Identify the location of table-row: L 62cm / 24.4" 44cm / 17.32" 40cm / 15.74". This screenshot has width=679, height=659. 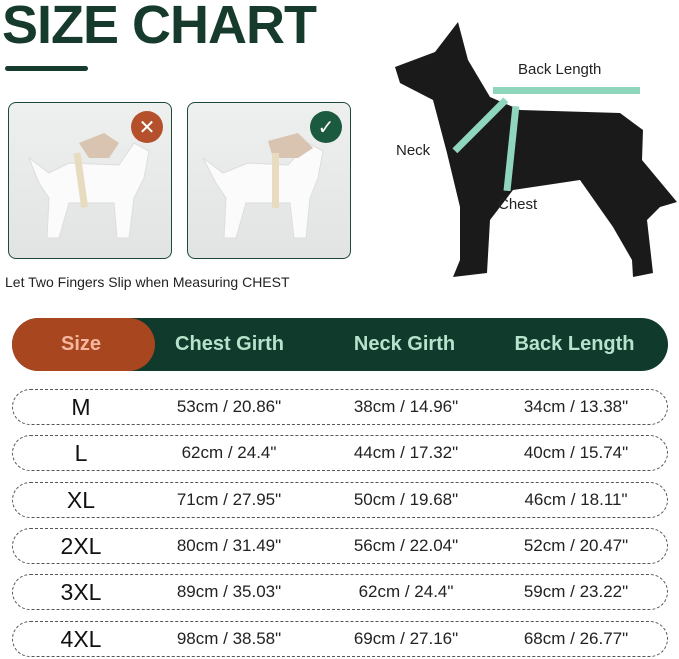
(340, 453).